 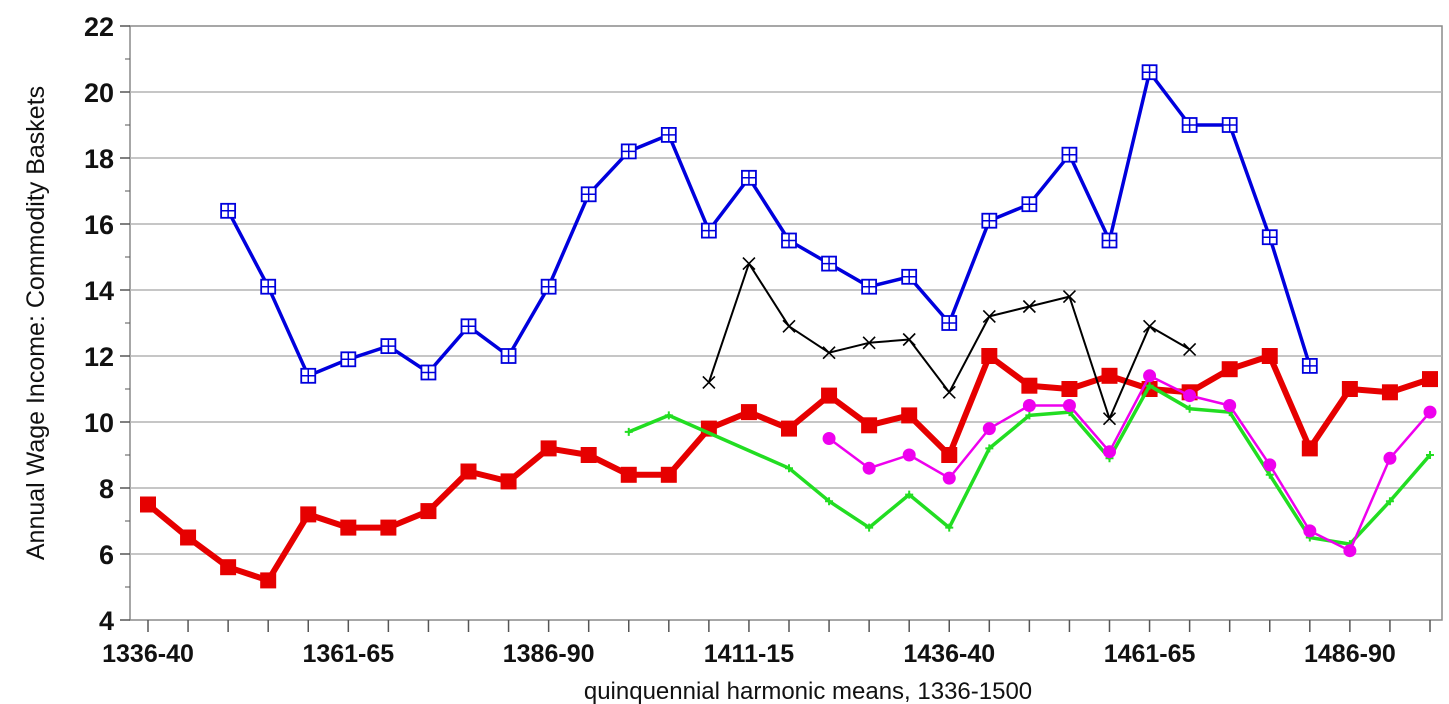 What do you see at coordinates (99, 27) in the screenshot?
I see `y-tick-label: 22` at bounding box center [99, 27].